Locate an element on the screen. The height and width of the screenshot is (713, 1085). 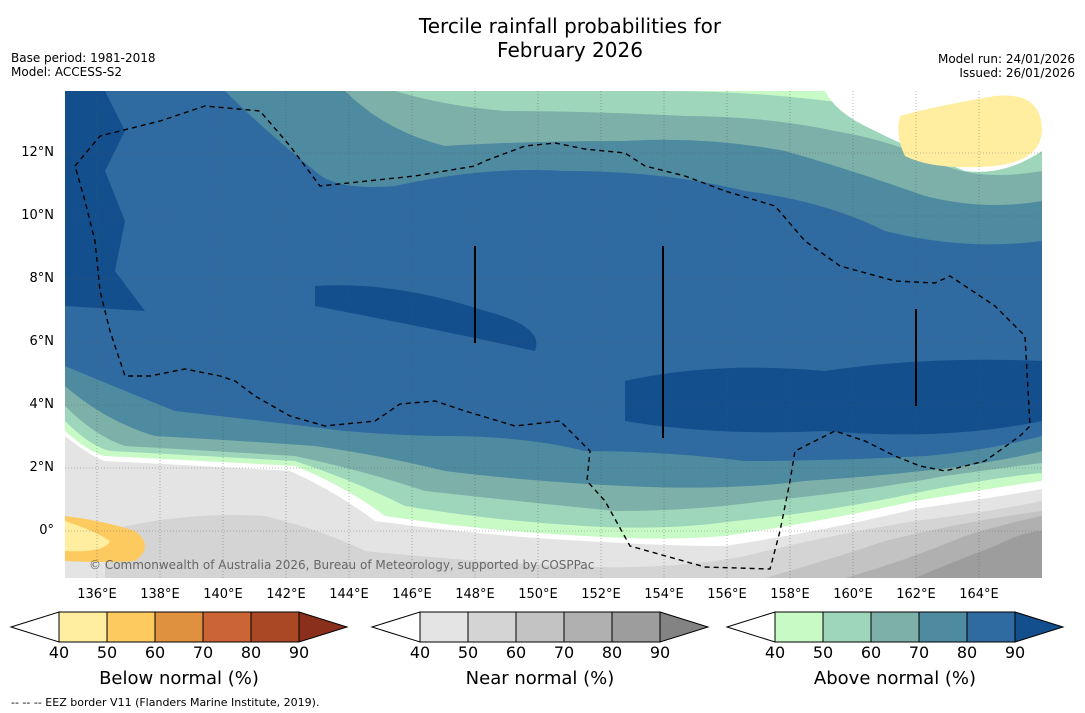
lon-label-154e: 154°E is located at coordinates (664, 594).